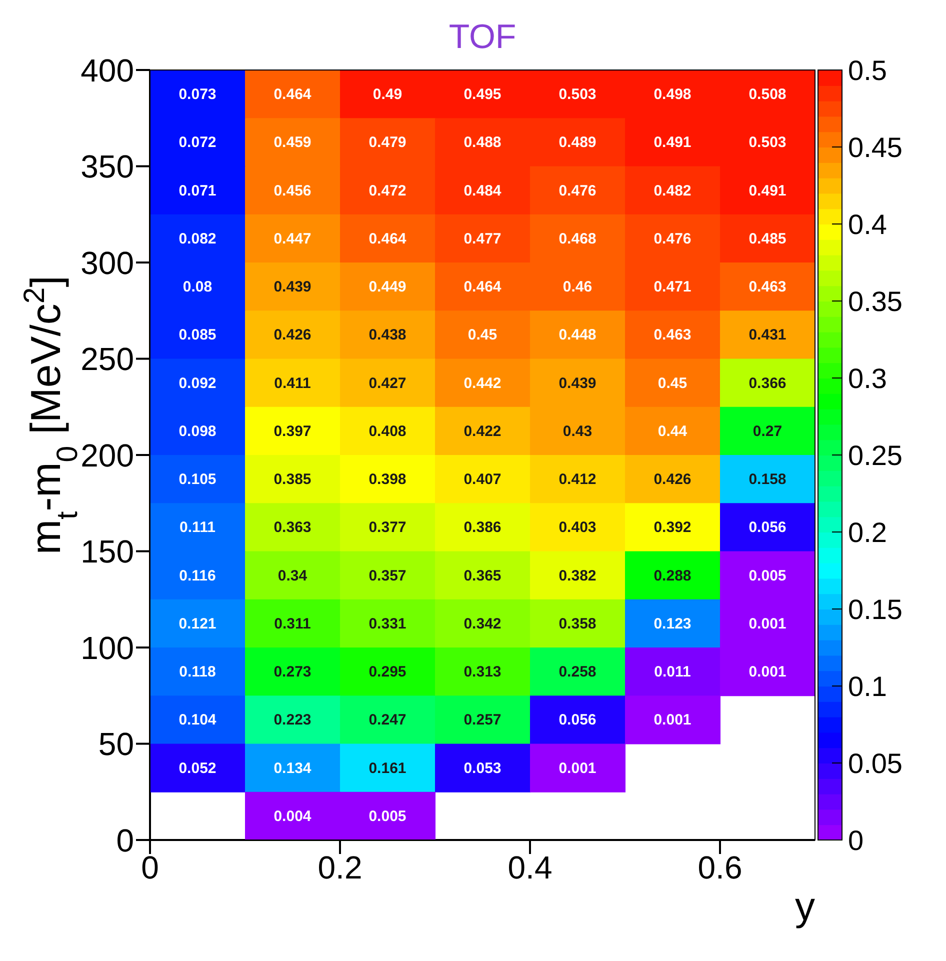  I want to click on data-label: 0.448, so click(577, 335).